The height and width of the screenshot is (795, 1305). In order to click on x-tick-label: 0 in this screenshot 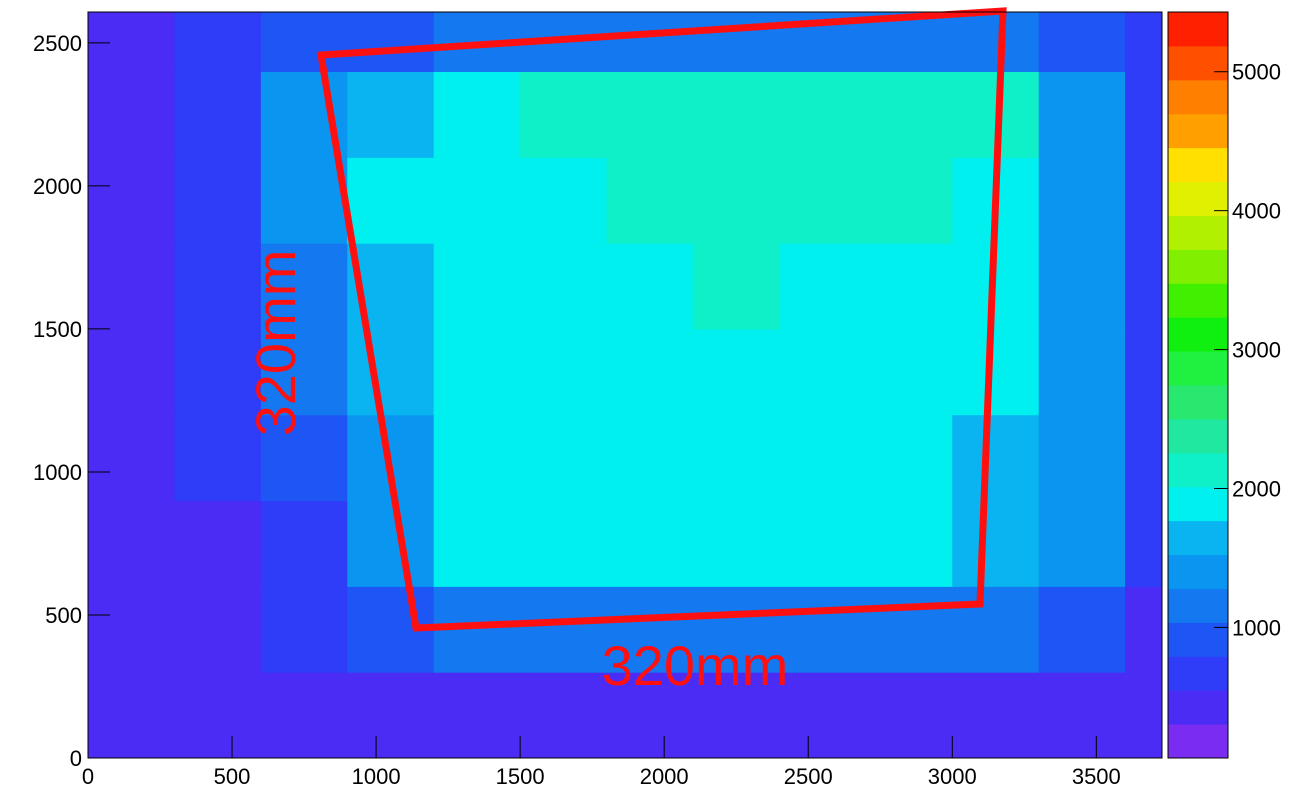, I will do `click(88, 776)`.